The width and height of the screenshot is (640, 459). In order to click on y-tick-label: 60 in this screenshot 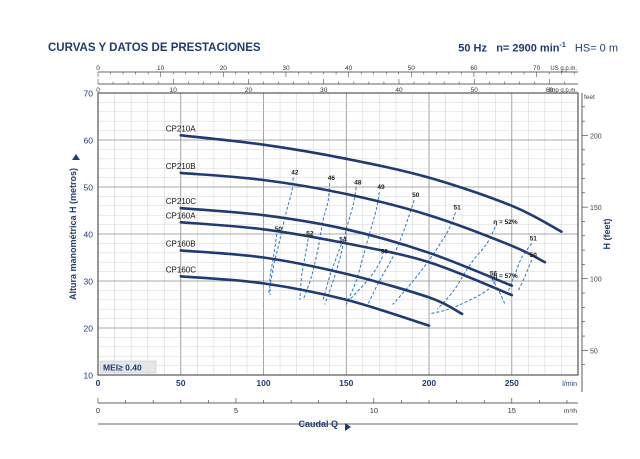, I will do `click(89, 141)`.